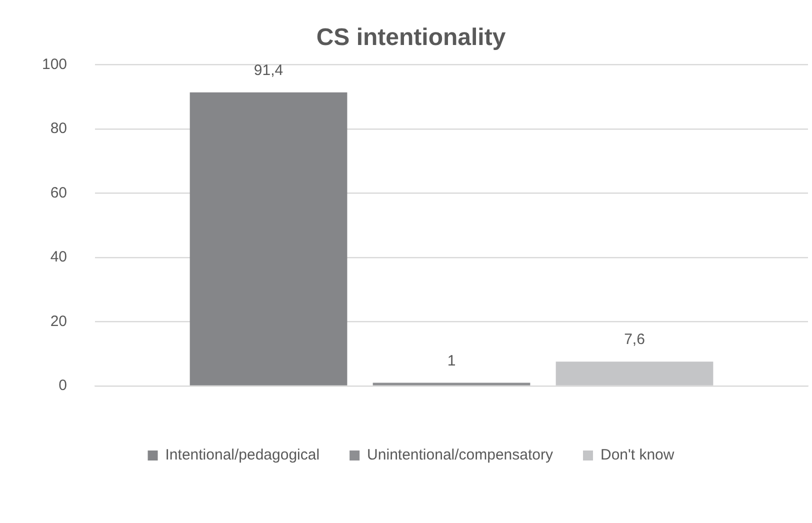 This screenshot has width=812, height=523. Describe the element at coordinates (269, 71) in the screenshot. I see `data-label: 91,4` at that location.